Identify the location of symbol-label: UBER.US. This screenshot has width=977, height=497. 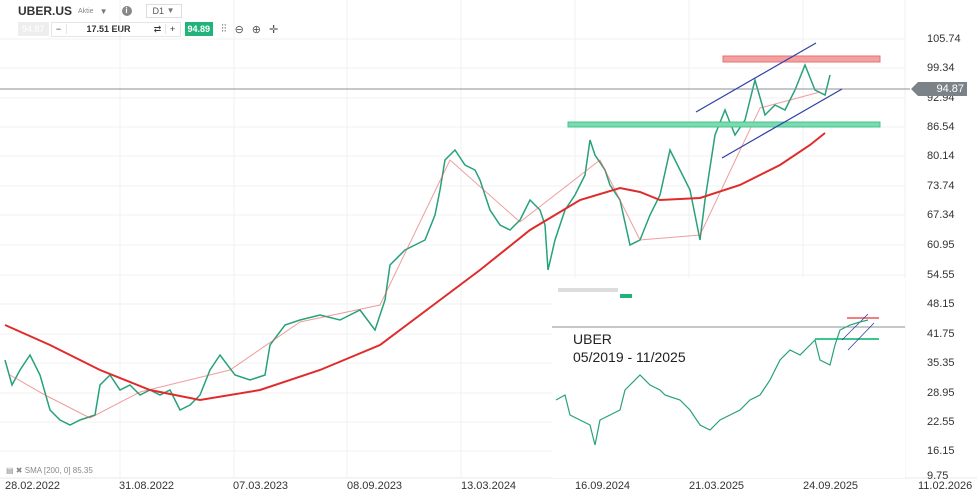
(45, 11).